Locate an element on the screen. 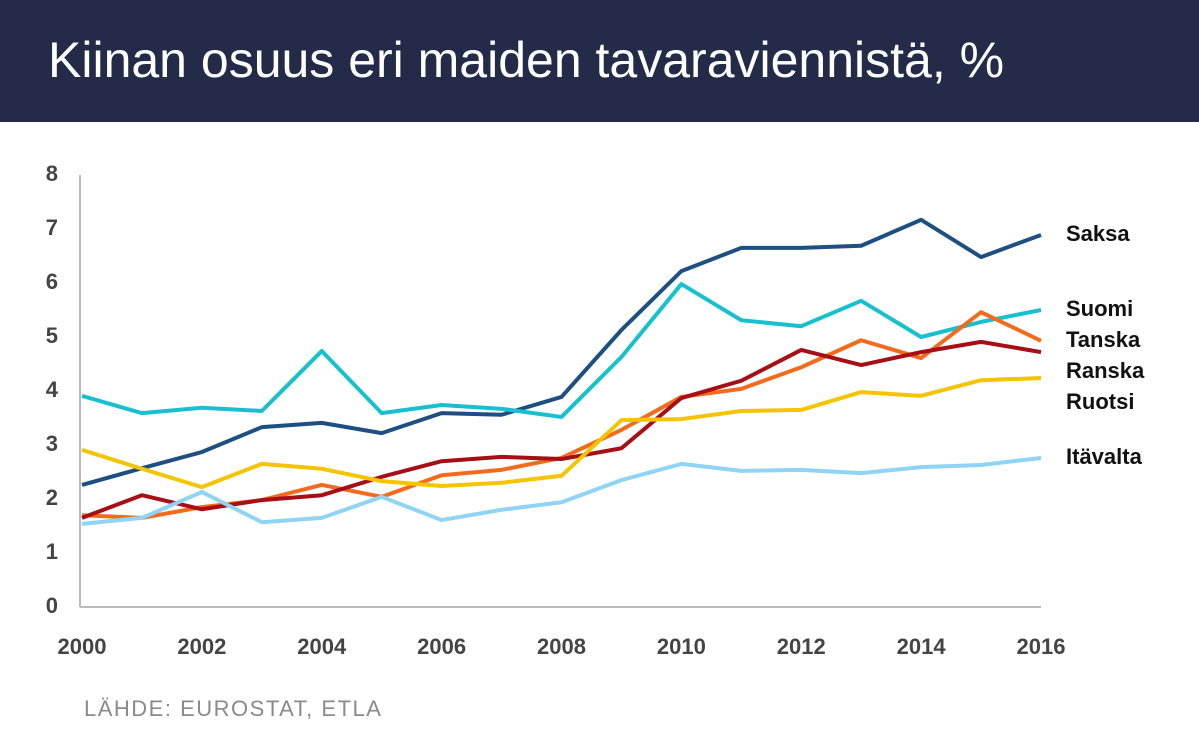 The width and height of the screenshot is (1199, 749). y-tick-label: 2 is located at coordinates (52, 497).